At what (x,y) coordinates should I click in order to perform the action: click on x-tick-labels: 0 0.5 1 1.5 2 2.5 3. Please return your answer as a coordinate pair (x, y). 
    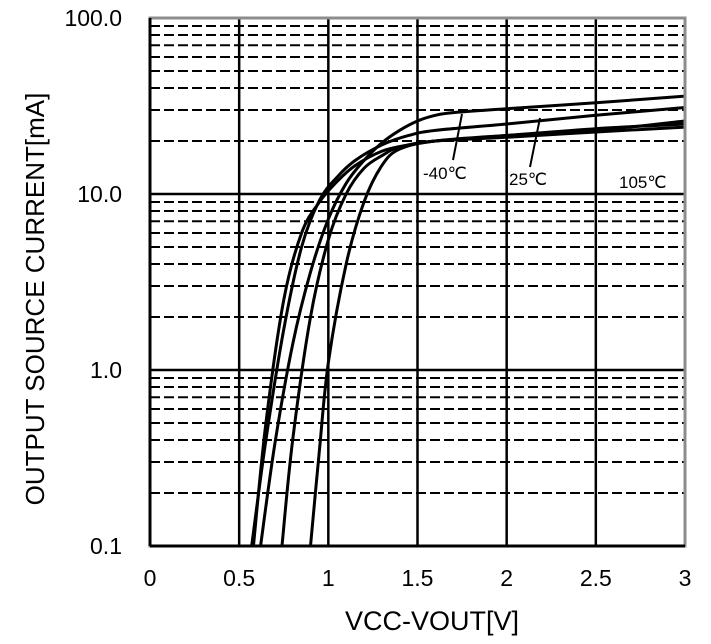
    Looking at the image, I should click on (418, 578).